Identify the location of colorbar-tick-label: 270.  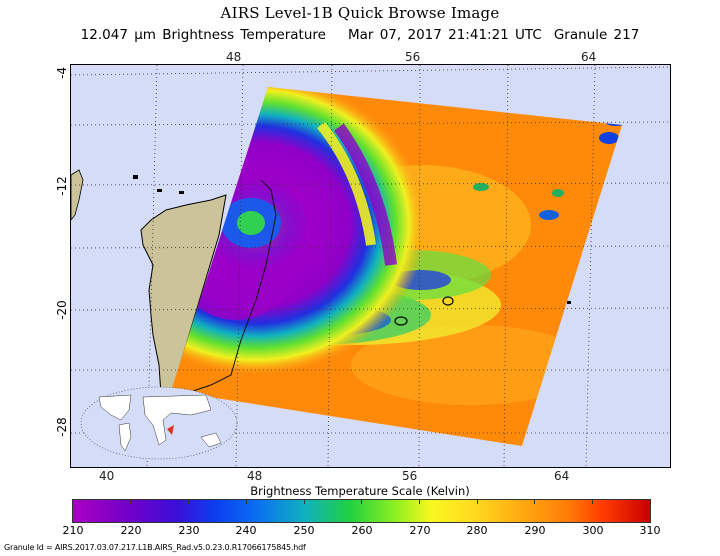
(420, 530).